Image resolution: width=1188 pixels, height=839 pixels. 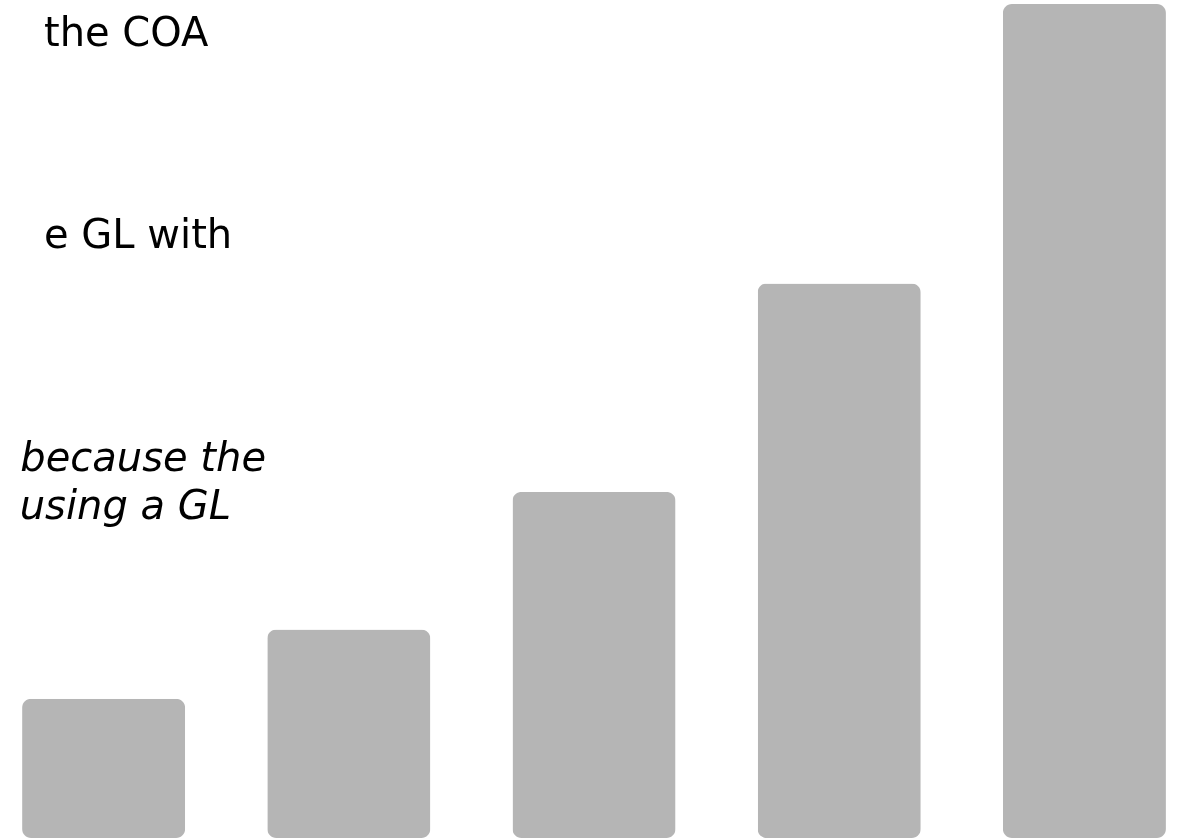 What do you see at coordinates (127, 32) in the screenshot?
I see `annotation: the COA` at bounding box center [127, 32].